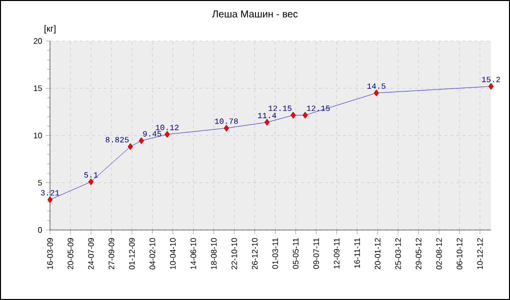 The height and width of the screenshot is (300, 510). Describe the element at coordinates (255, 14) in the screenshot. I see `chart-title: Леша Машин - вес` at that location.